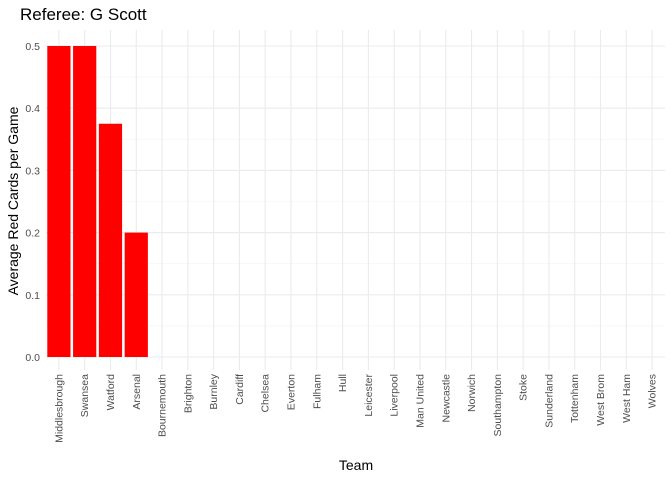 The width and height of the screenshot is (672, 480). I want to click on y-tick-label: 0.0, so click(32, 358).